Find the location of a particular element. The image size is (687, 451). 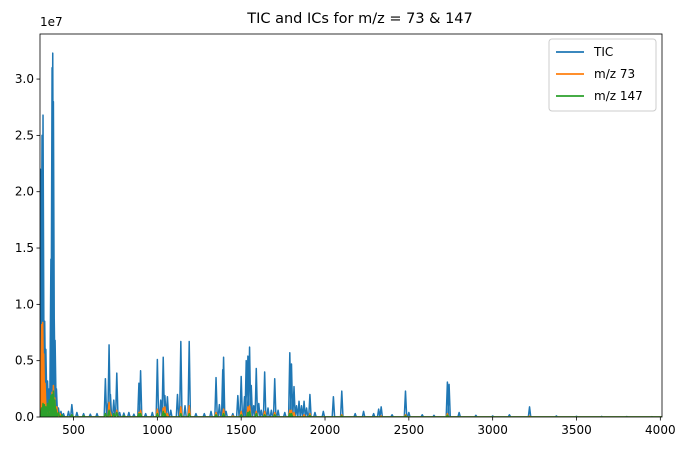

legend: TIC m/z 73 m/z 147 is located at coordinates (602, 75).